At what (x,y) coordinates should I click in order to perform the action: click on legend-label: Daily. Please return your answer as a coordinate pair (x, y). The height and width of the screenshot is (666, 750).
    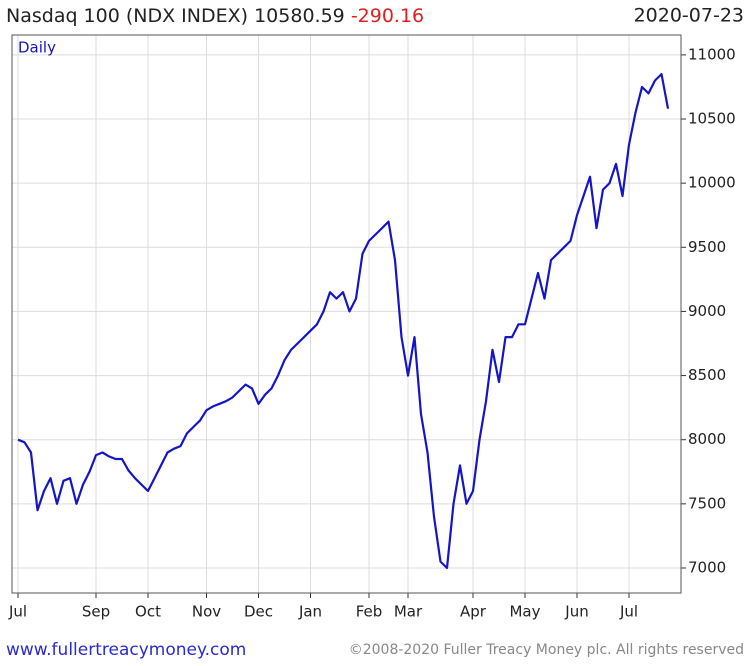
    Looking at the image, I should click on (37, 48).